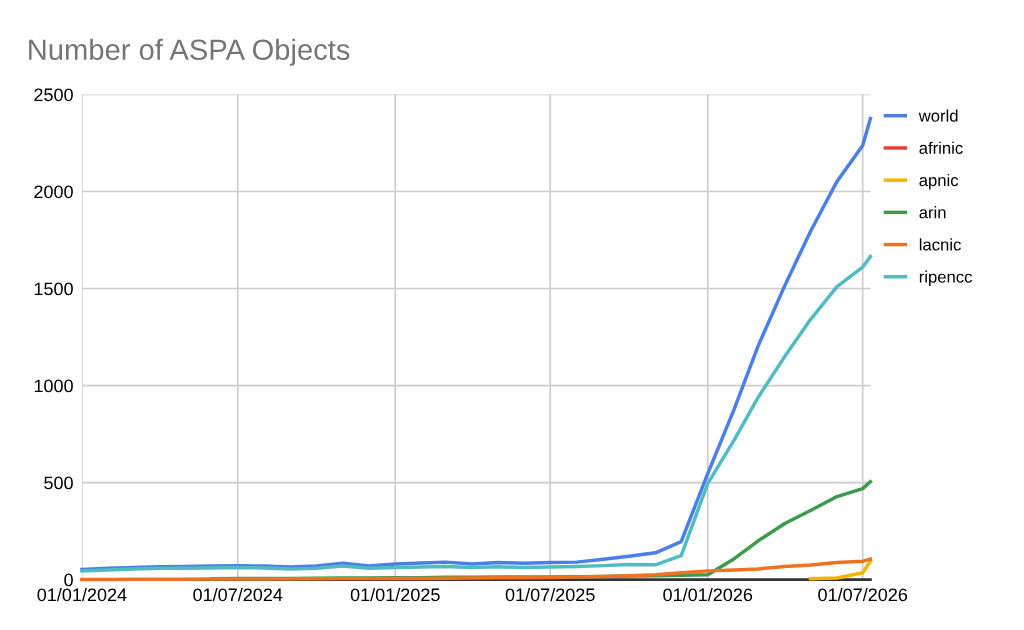 This screenshot has width=1024, height=630. Describe the element at coordinates (53, 289) in the screenshot. I see `y-tick-label: 1500` at that location.